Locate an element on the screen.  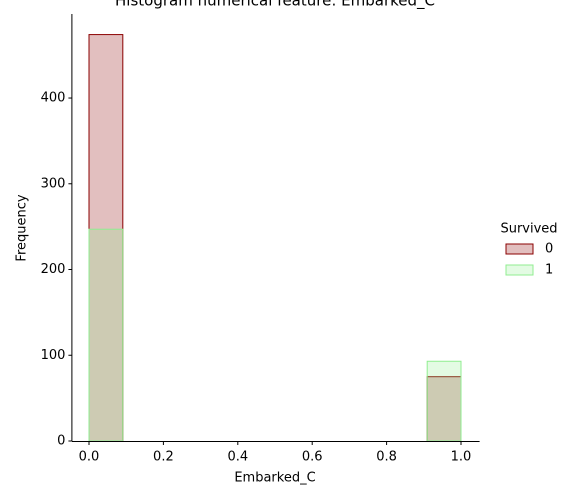
legend-label: 0 is located at coordinates (549, 249).